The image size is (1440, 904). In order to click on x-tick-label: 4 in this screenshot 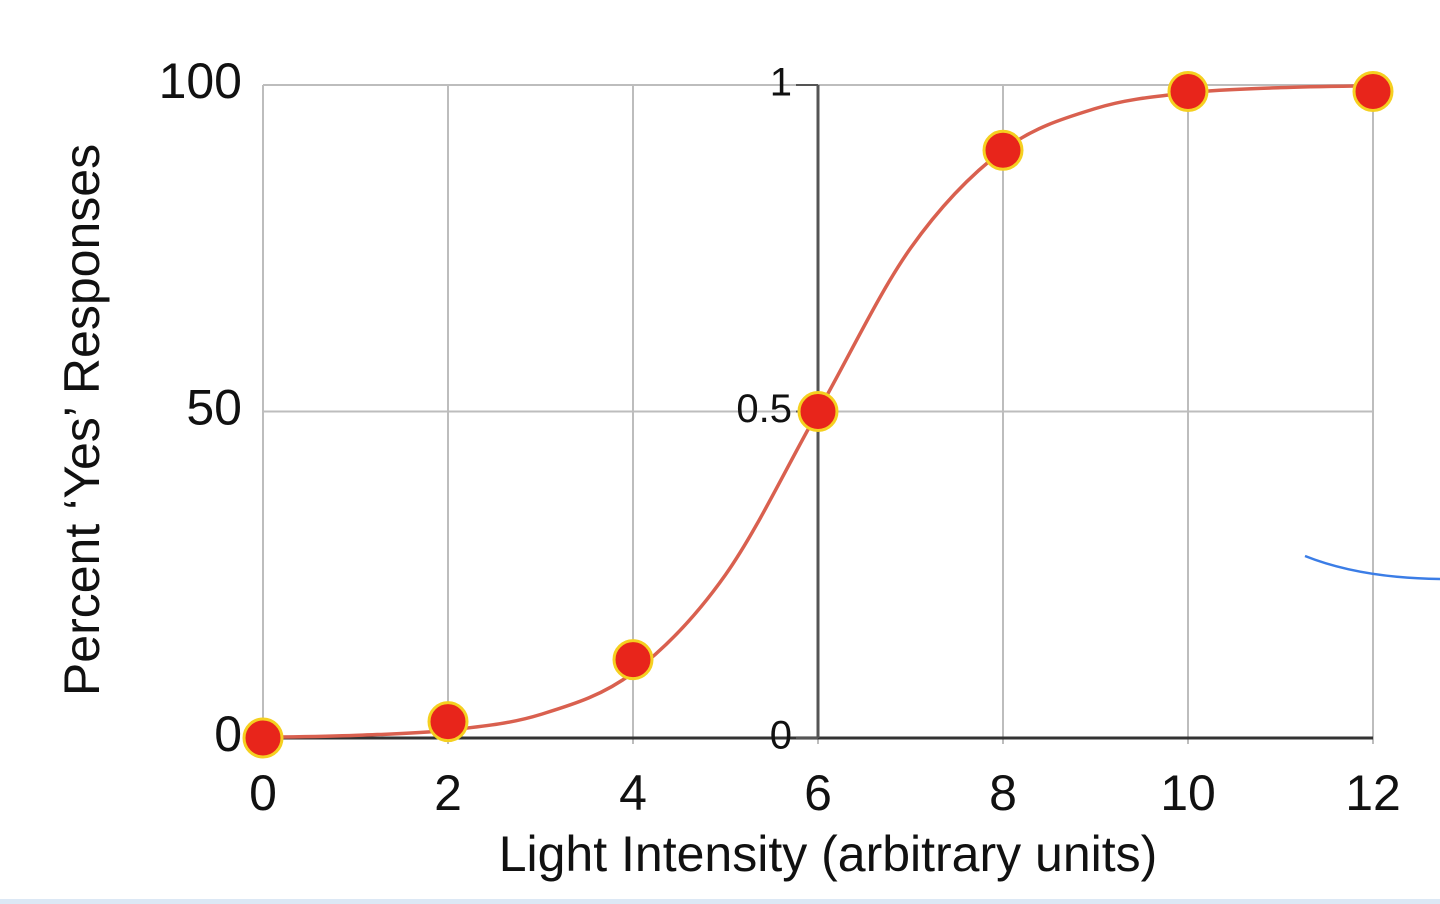, I will do `click(633, 793)`.